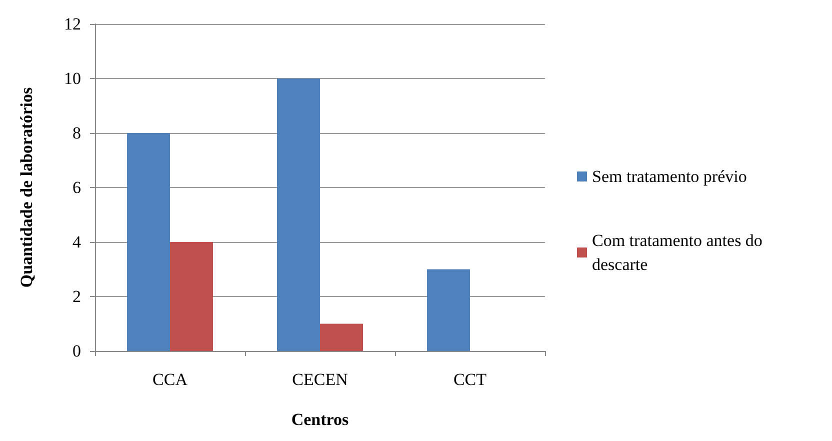  Describe the element at coordinates (72, 24) in the screenshot. I see `y-tick-label: 12` at that location.